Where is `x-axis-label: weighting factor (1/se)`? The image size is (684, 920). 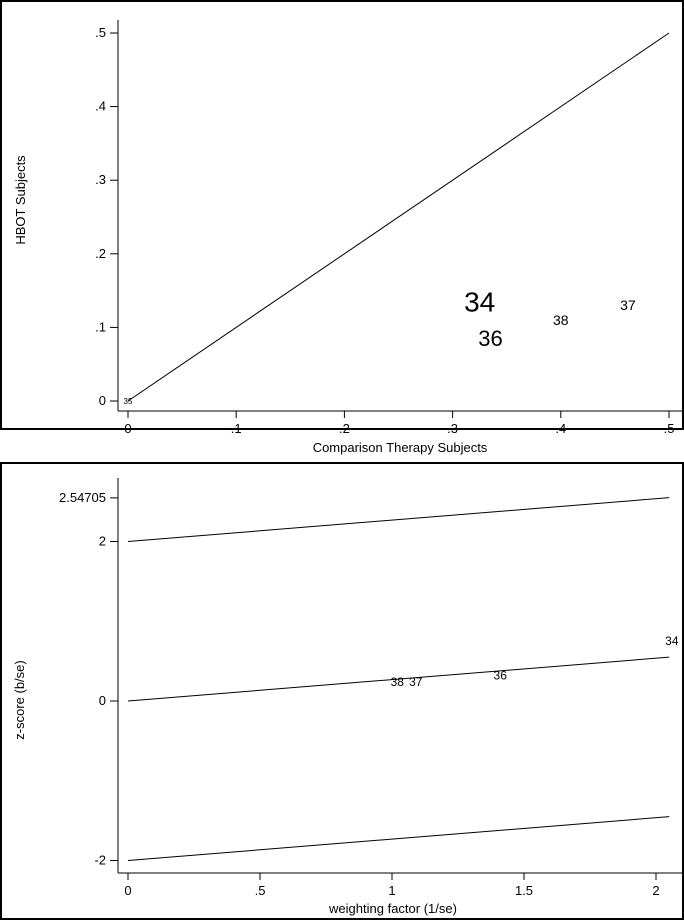
x-axis-label: weighting factor (1/se) is located at coordinates (392, 908).